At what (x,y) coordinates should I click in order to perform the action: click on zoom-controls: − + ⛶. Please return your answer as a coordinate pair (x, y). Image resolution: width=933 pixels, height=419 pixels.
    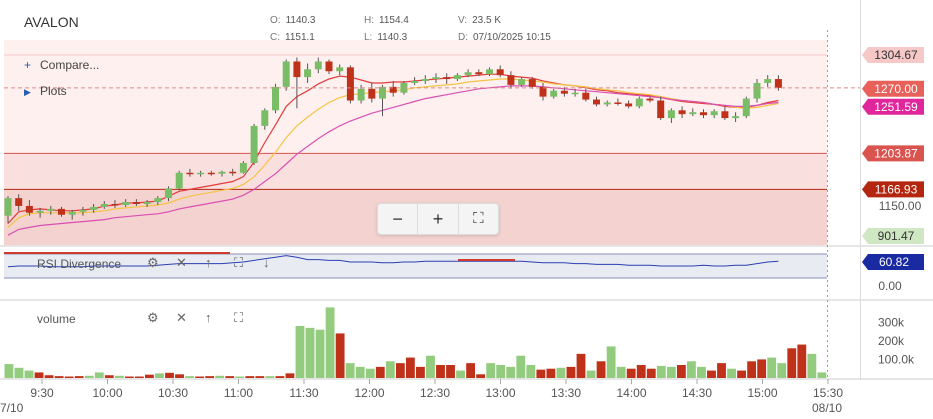
    Looking at the image, I should click on (438, 219).